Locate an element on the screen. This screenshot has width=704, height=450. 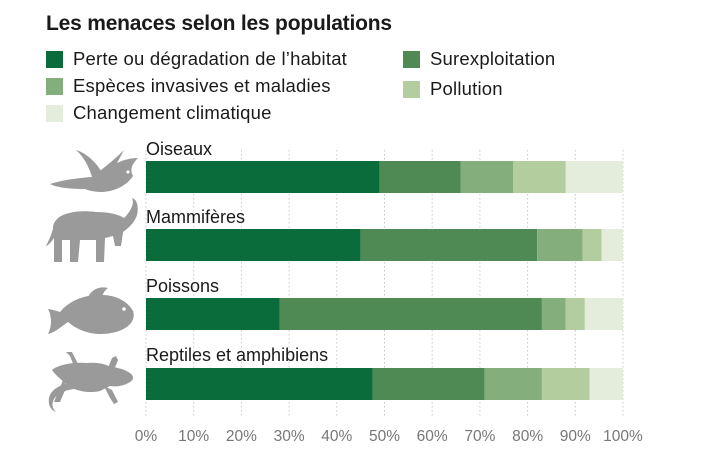
bar-reptiles-et-amphibiens-especes-invasives-et-maladies is located at coordinates (513, 384).